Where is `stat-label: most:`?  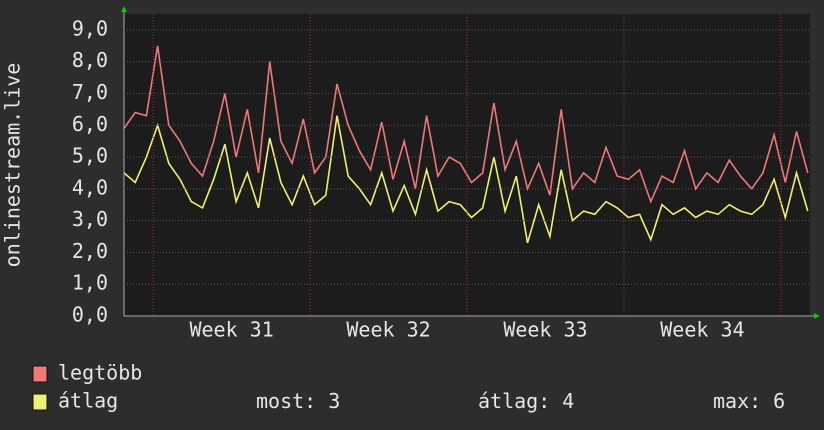 stat-label: most: is located at coordinates (286, 401).